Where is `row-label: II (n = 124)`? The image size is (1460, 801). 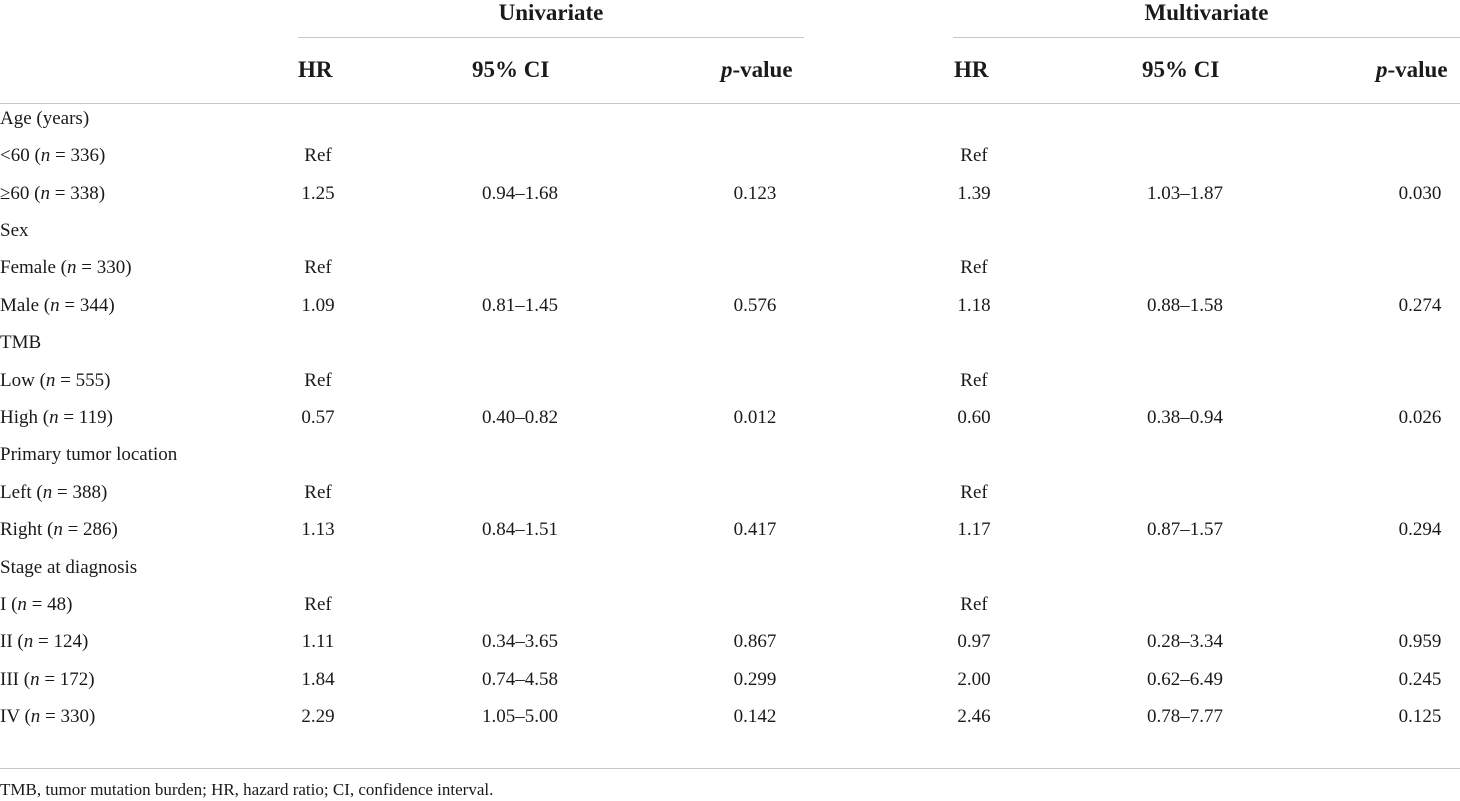 row-label: II (n = 124) is located at coordinates (44, 642).